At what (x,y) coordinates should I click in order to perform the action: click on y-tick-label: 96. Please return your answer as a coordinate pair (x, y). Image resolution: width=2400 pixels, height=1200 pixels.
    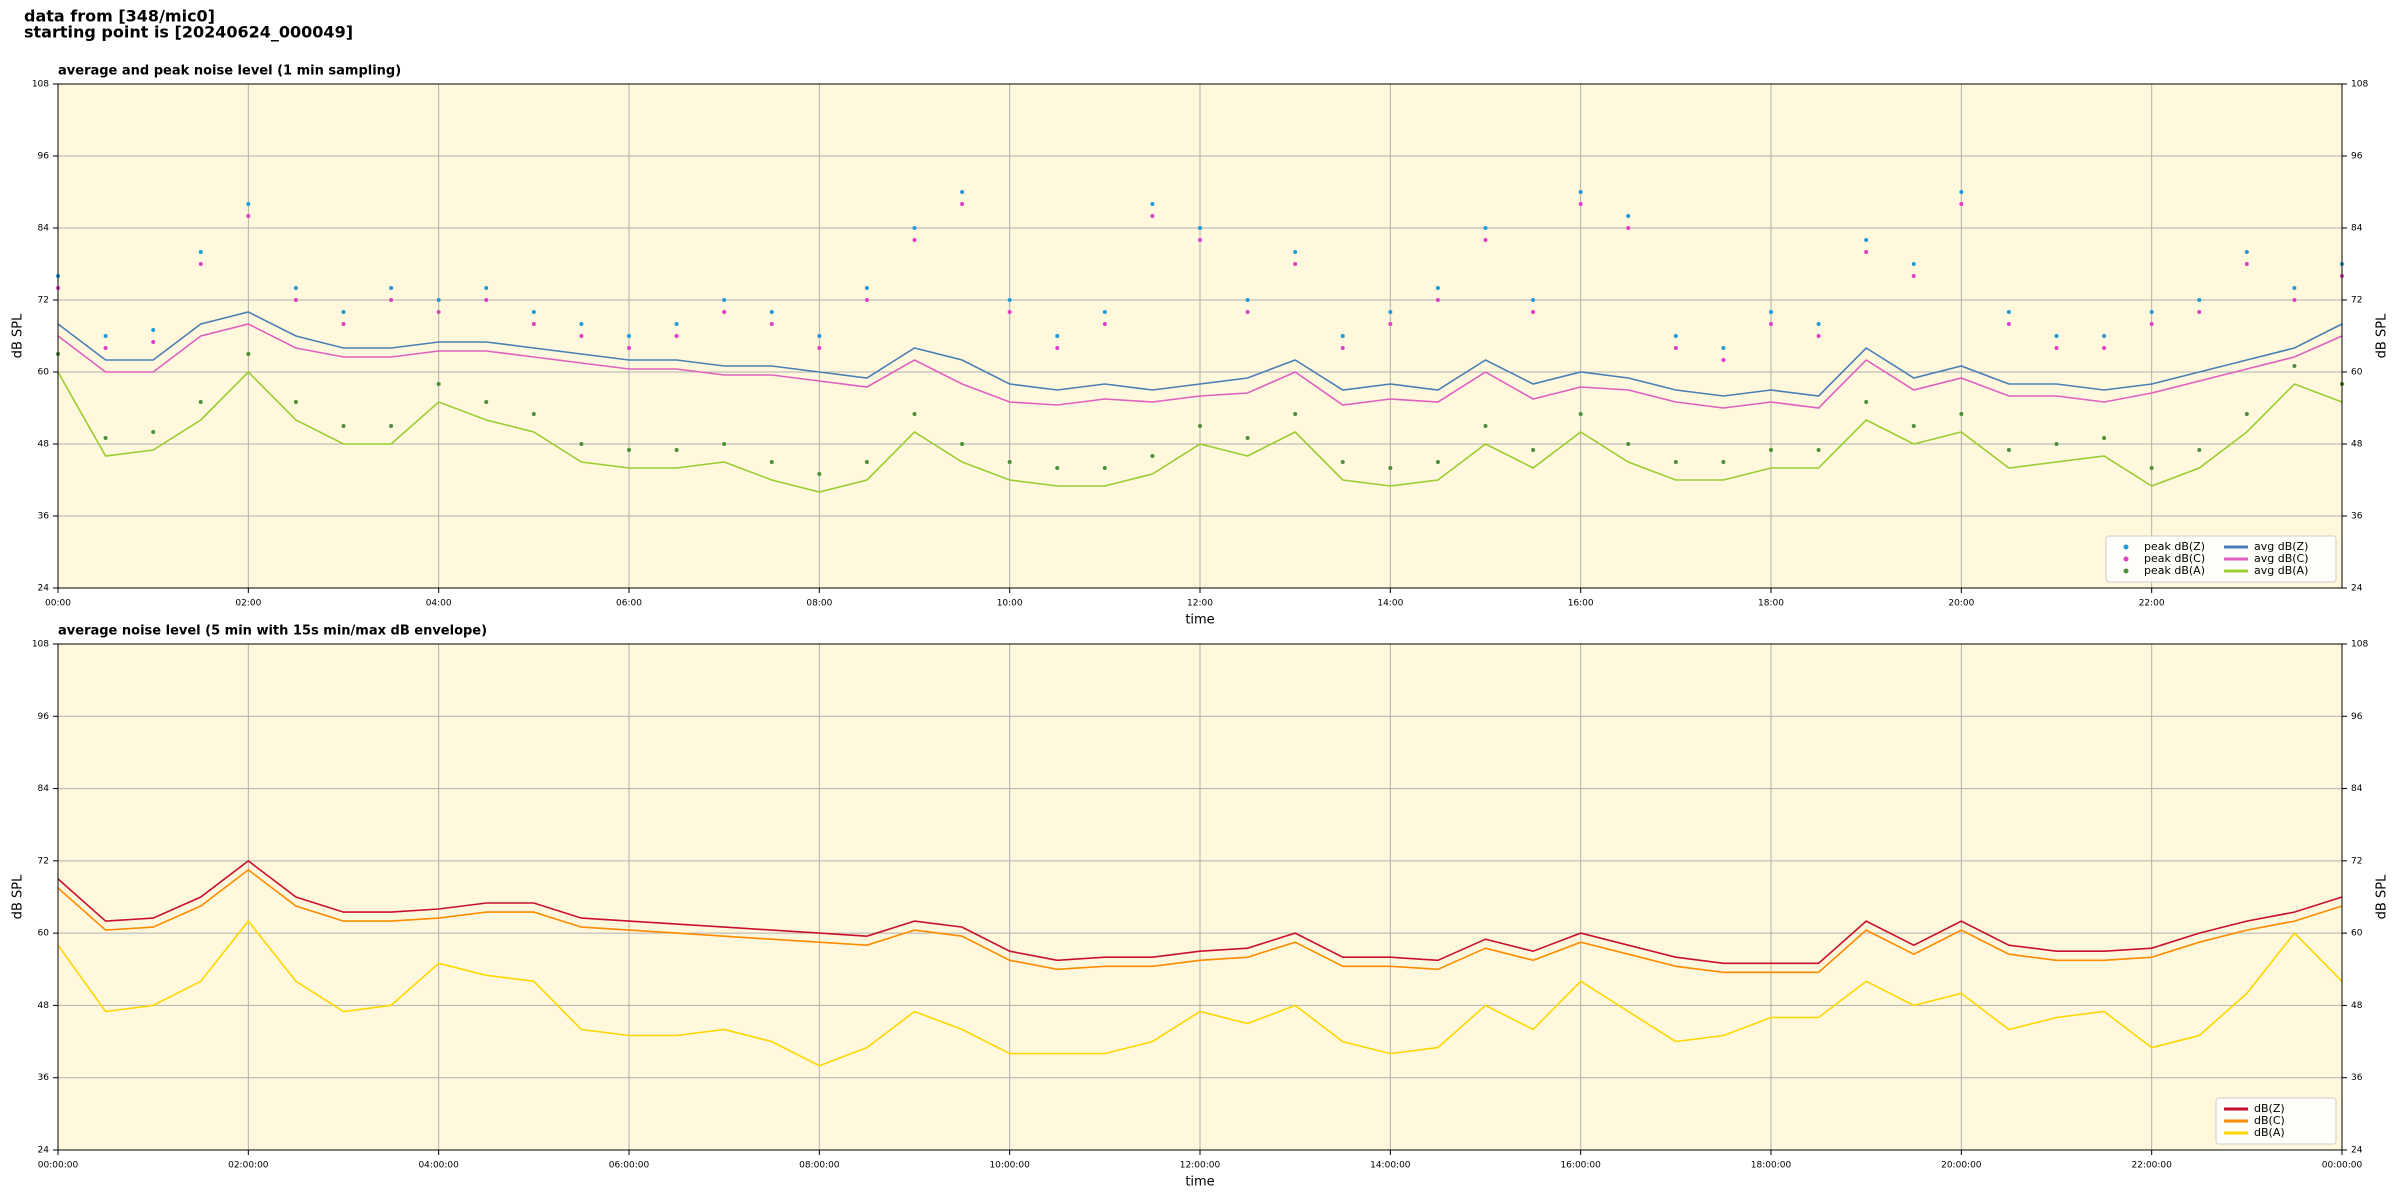
    Looking at the image, I should click on (44, 157).